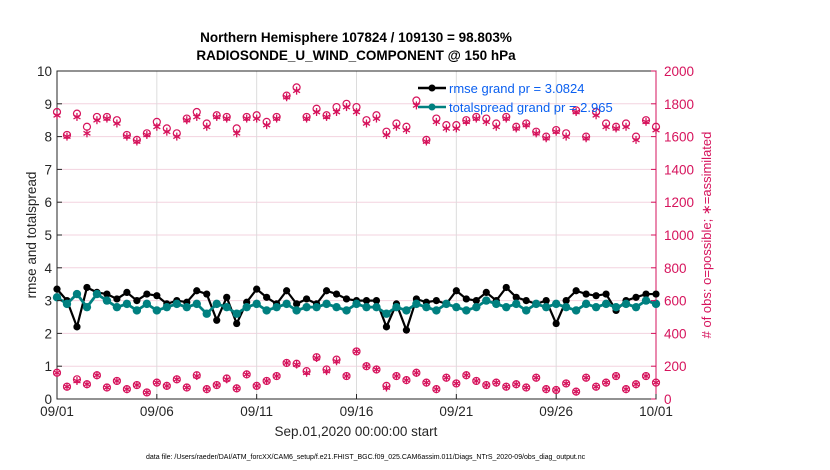  What do you see at coordinates (675, 333) in the screenshot?
I see `y2-tick-label: 400` at bounding box center [675, 333].